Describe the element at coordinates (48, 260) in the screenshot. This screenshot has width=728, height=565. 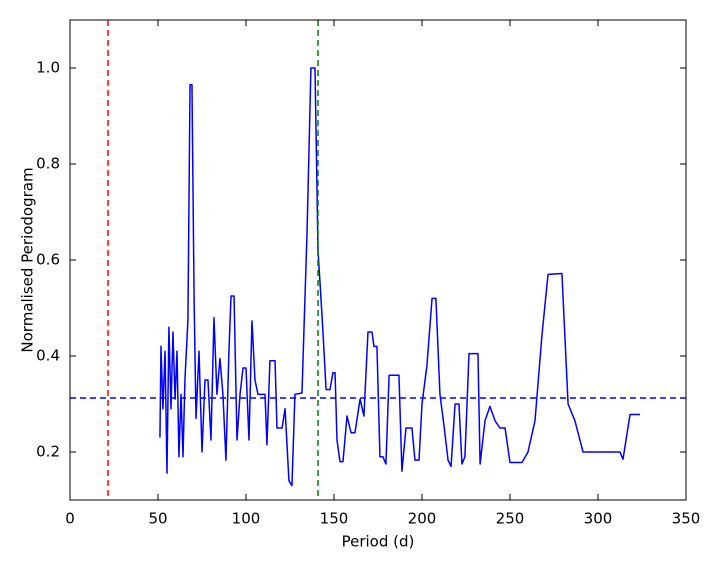
I see `y-tick-label: 0.6` at that location.